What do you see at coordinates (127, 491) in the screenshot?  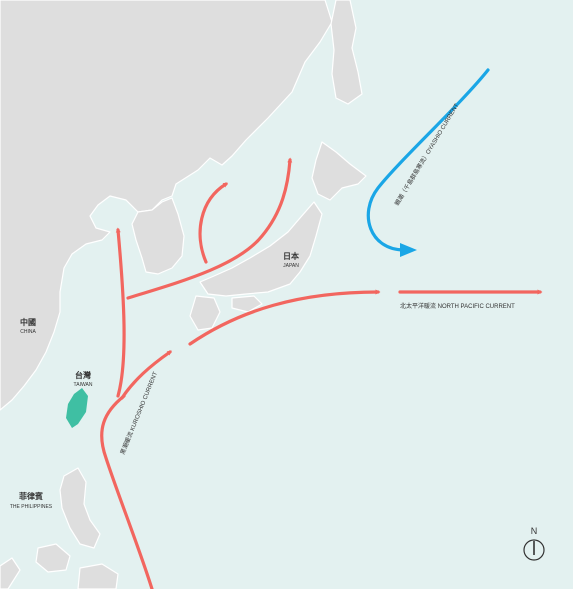 I see `kuroshio-current-main` at bounding box center [127, 491].